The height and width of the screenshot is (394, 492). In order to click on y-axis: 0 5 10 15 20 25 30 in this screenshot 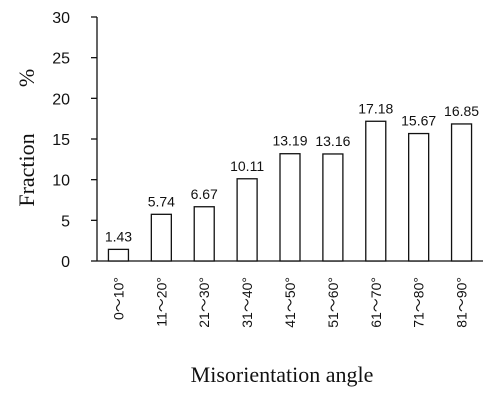, I will do `click(75, 140)`.